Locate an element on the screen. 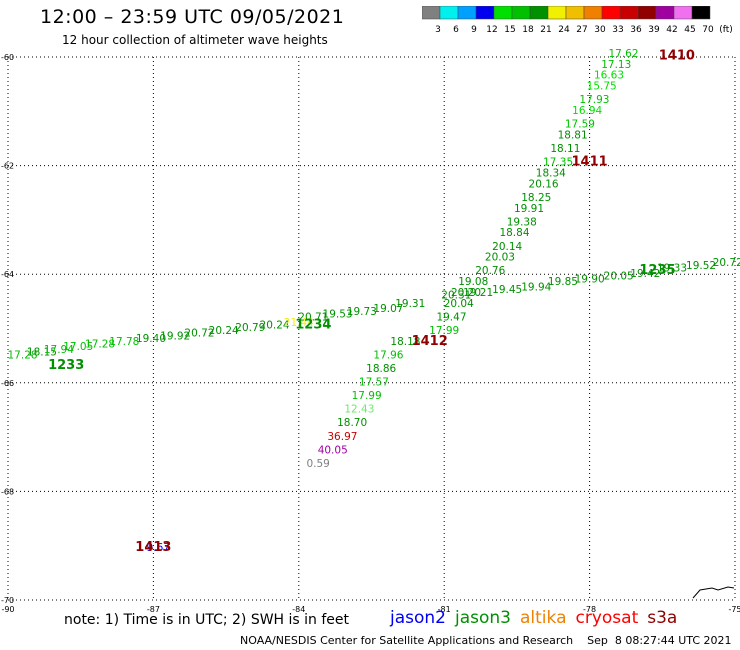 This screenshot has width=740, height=650. swh-value-label: 18.18 is located at coordinates (405, 342).